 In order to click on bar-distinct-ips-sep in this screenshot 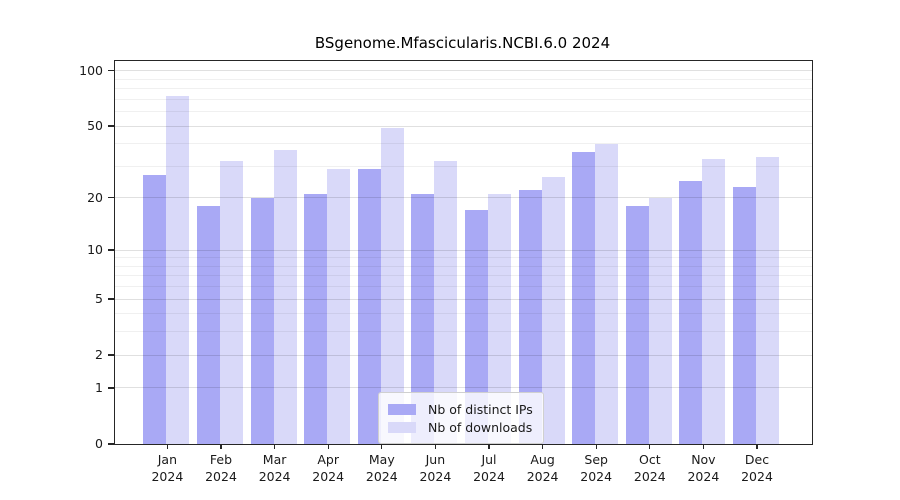, I will do `click(584, 298)`.